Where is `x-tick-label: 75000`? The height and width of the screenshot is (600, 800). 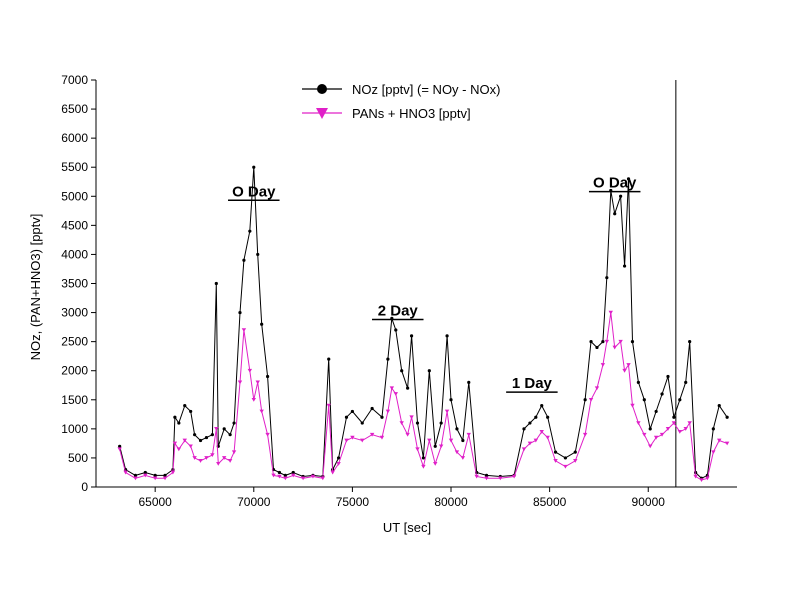
x-tick-label: 75000 is located at coordinates (353, 502).